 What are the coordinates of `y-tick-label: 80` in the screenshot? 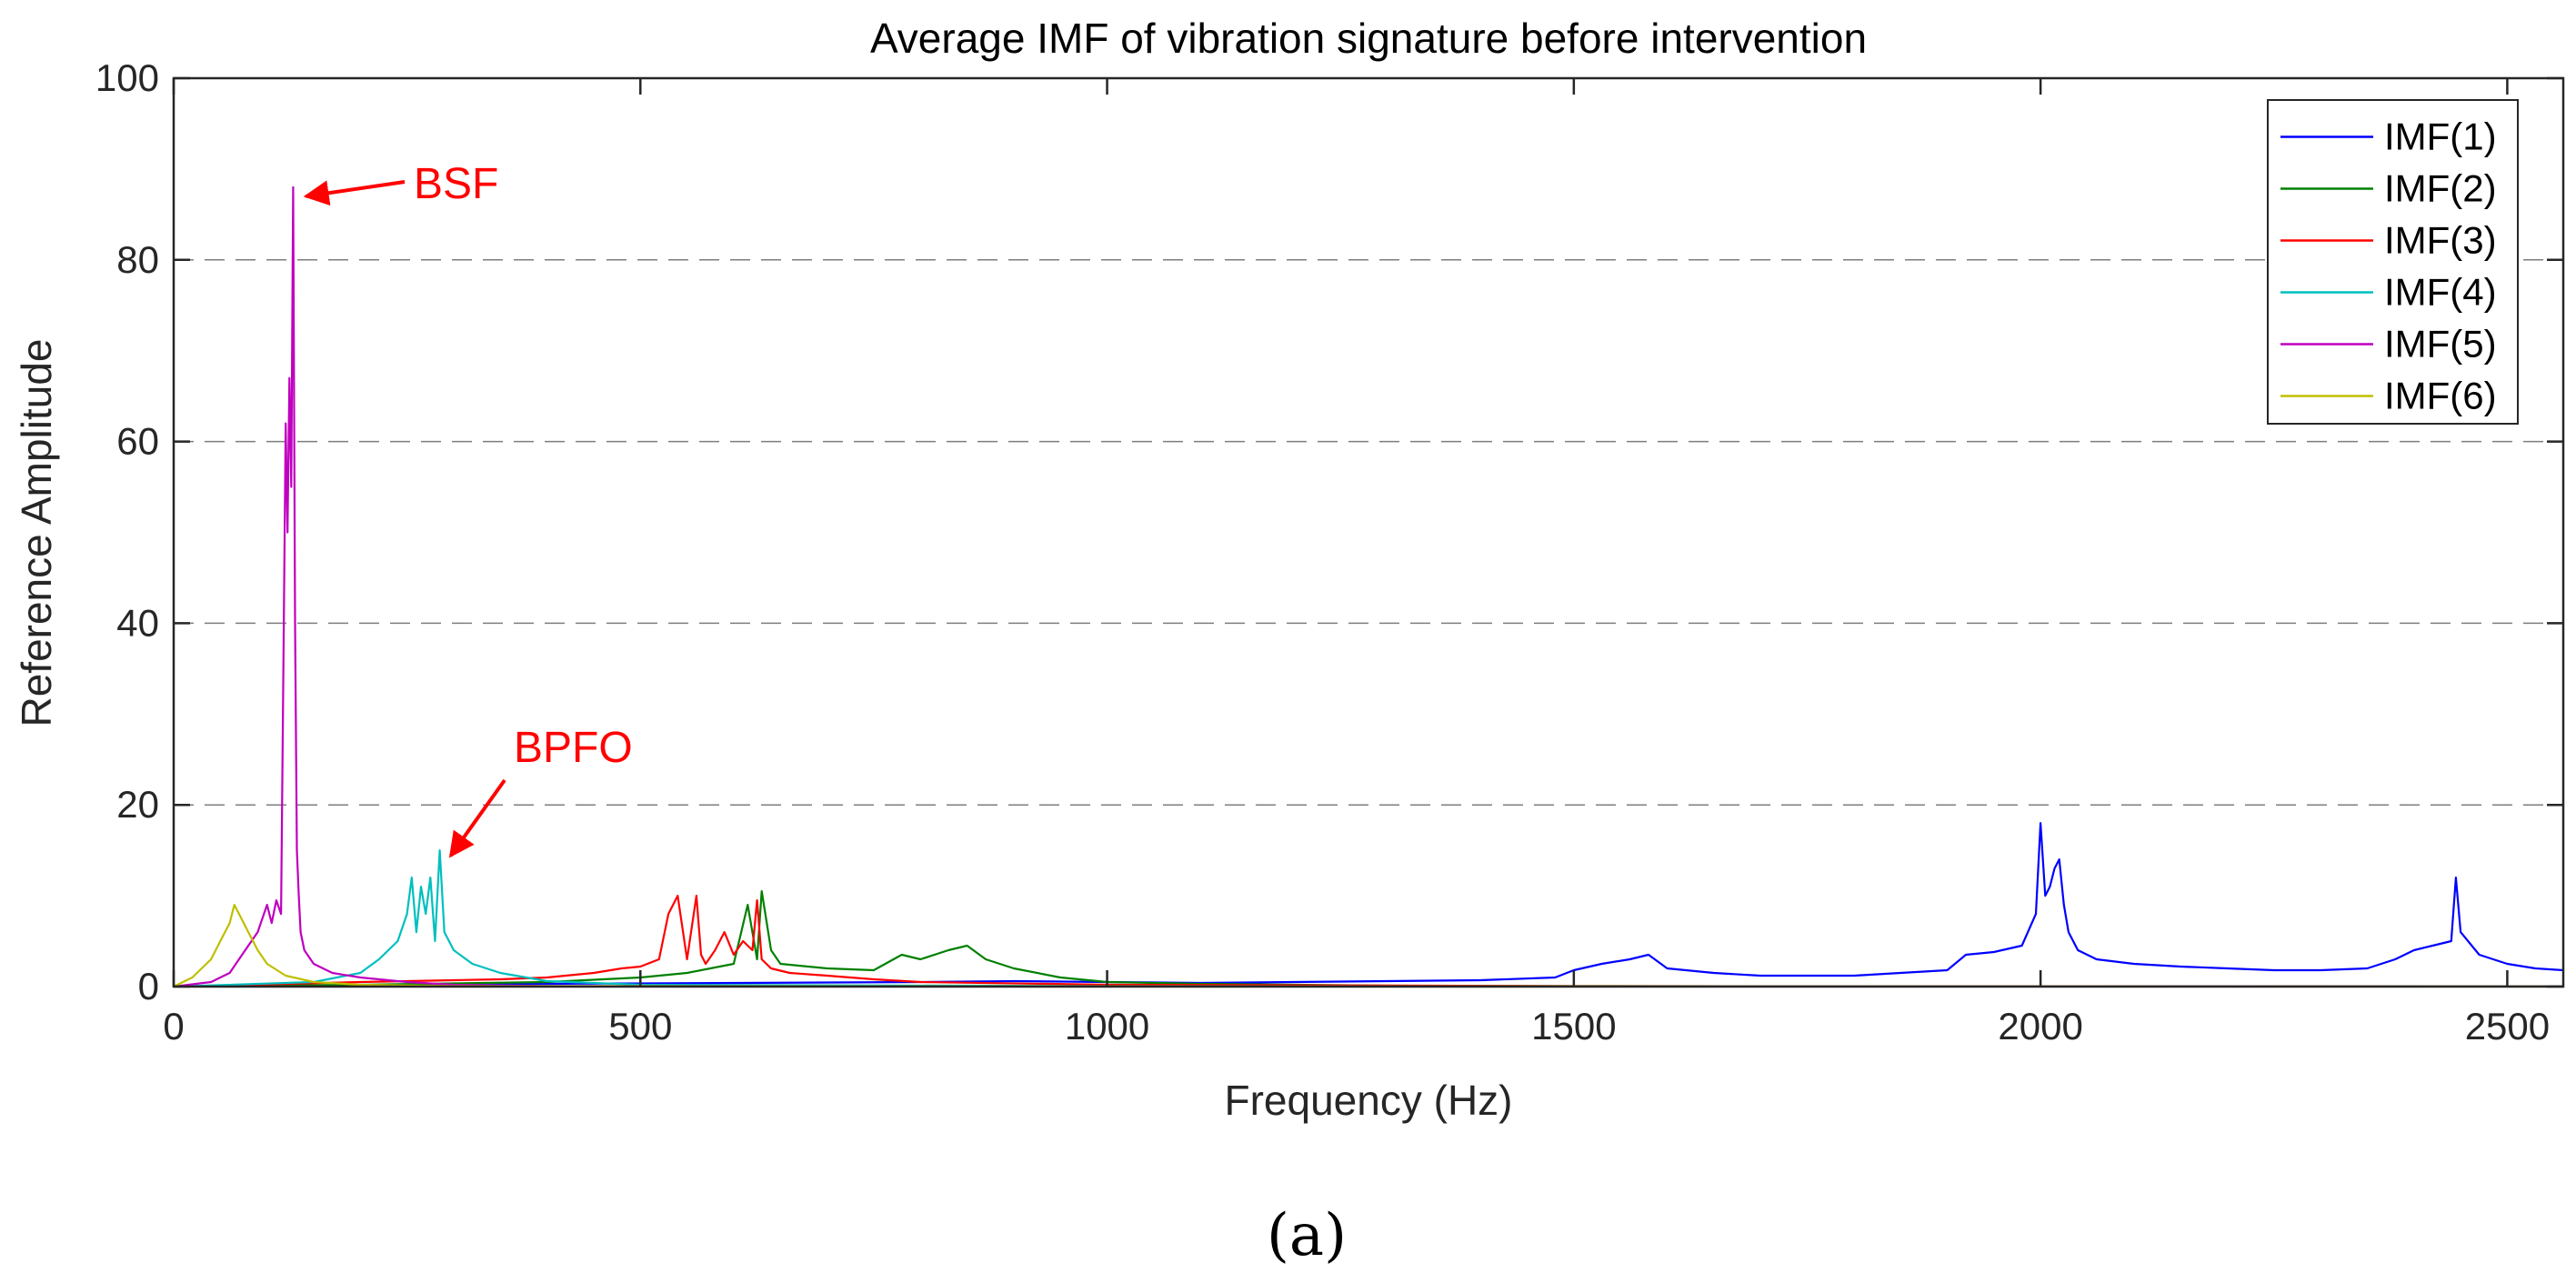 It's located at (137, 259).